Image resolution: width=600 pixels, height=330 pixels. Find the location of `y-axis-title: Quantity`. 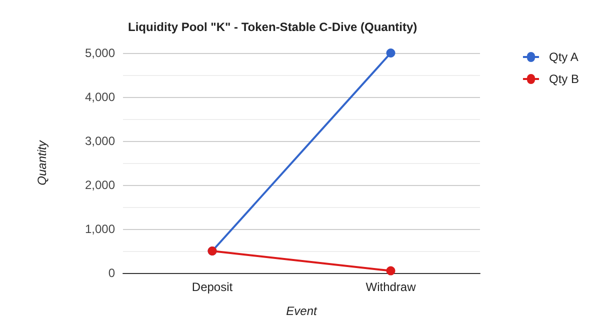

y-axis-title: Quantity is located at coordinates (42, 163).